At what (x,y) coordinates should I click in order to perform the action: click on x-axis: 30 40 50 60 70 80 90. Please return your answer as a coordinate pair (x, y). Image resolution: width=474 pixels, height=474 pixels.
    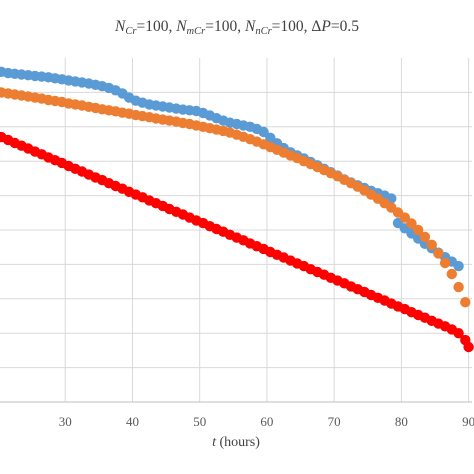
    Looking at the image, I should click on (237, 415).